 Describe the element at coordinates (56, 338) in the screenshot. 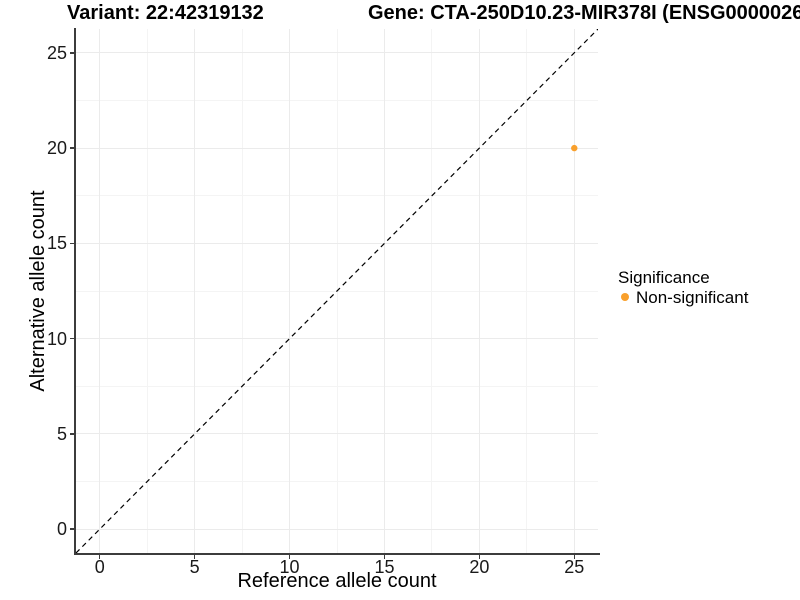

I see `y-tick-label: 10` at that location.